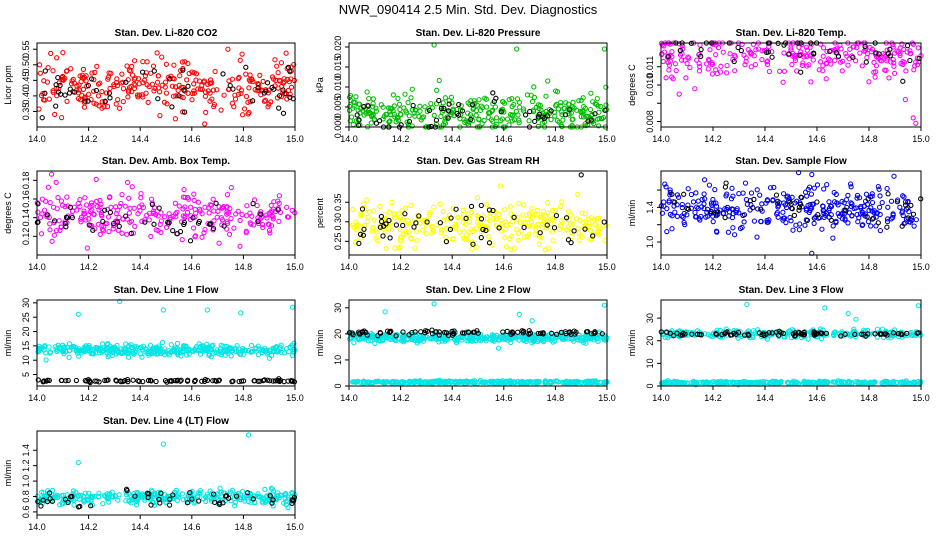  What do you see at coordinates (650, 67) in the screenshot?
I see `y-tick-label: 0.011` at bounding box center [650, 67].